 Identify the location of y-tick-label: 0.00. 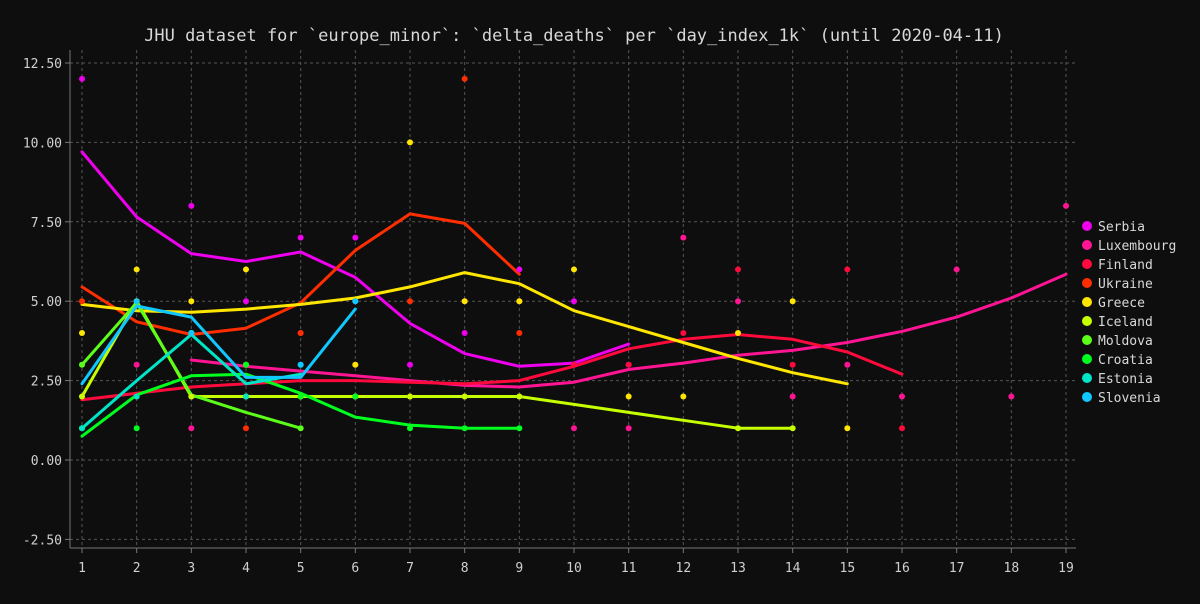
(46, 461).